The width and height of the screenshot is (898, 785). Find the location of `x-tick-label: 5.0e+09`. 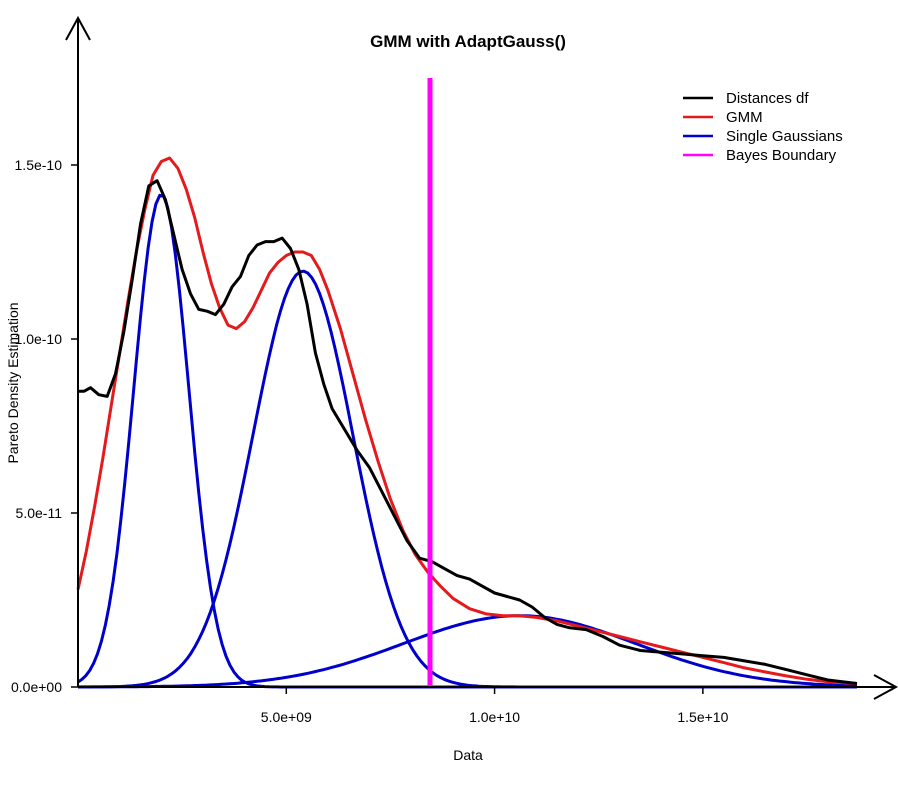

x-tick-label: 5.0e+09 is located at coordinates (286, 717).